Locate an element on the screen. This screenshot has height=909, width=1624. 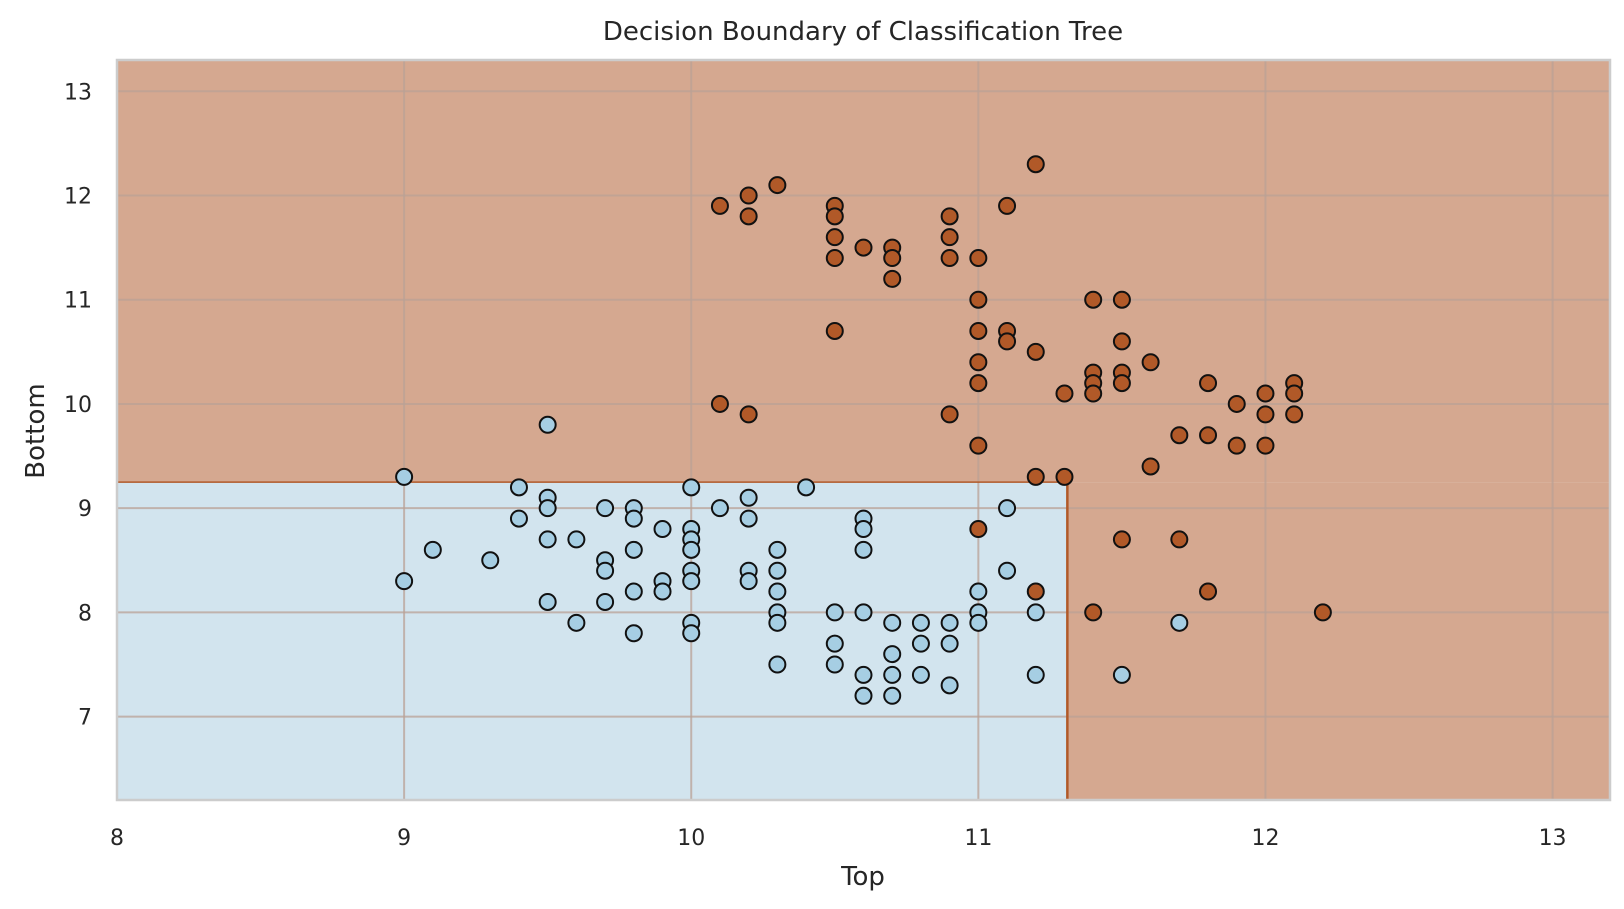
y-tick-label: 10 is located at coordinates (78, 405).